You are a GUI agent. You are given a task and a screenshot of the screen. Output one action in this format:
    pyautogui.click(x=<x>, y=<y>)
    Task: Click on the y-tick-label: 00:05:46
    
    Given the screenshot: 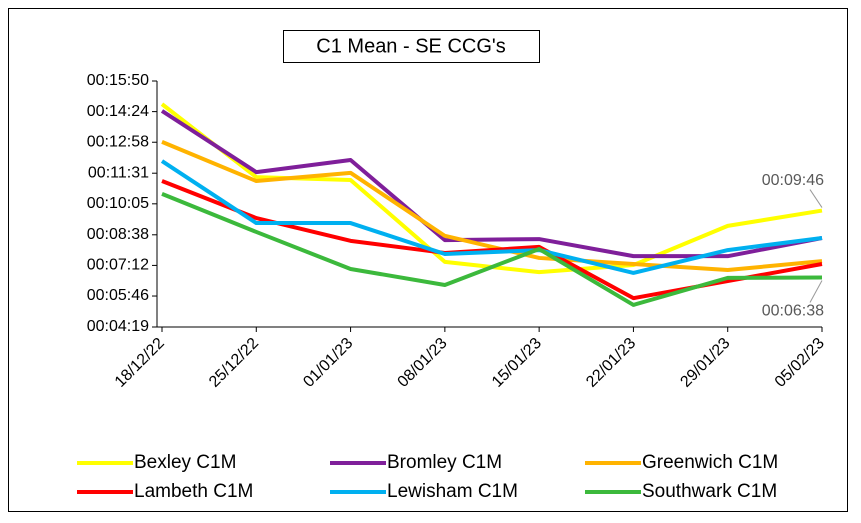 What is the action you would take?
    pyautogui.click(x=118, y=295)
    